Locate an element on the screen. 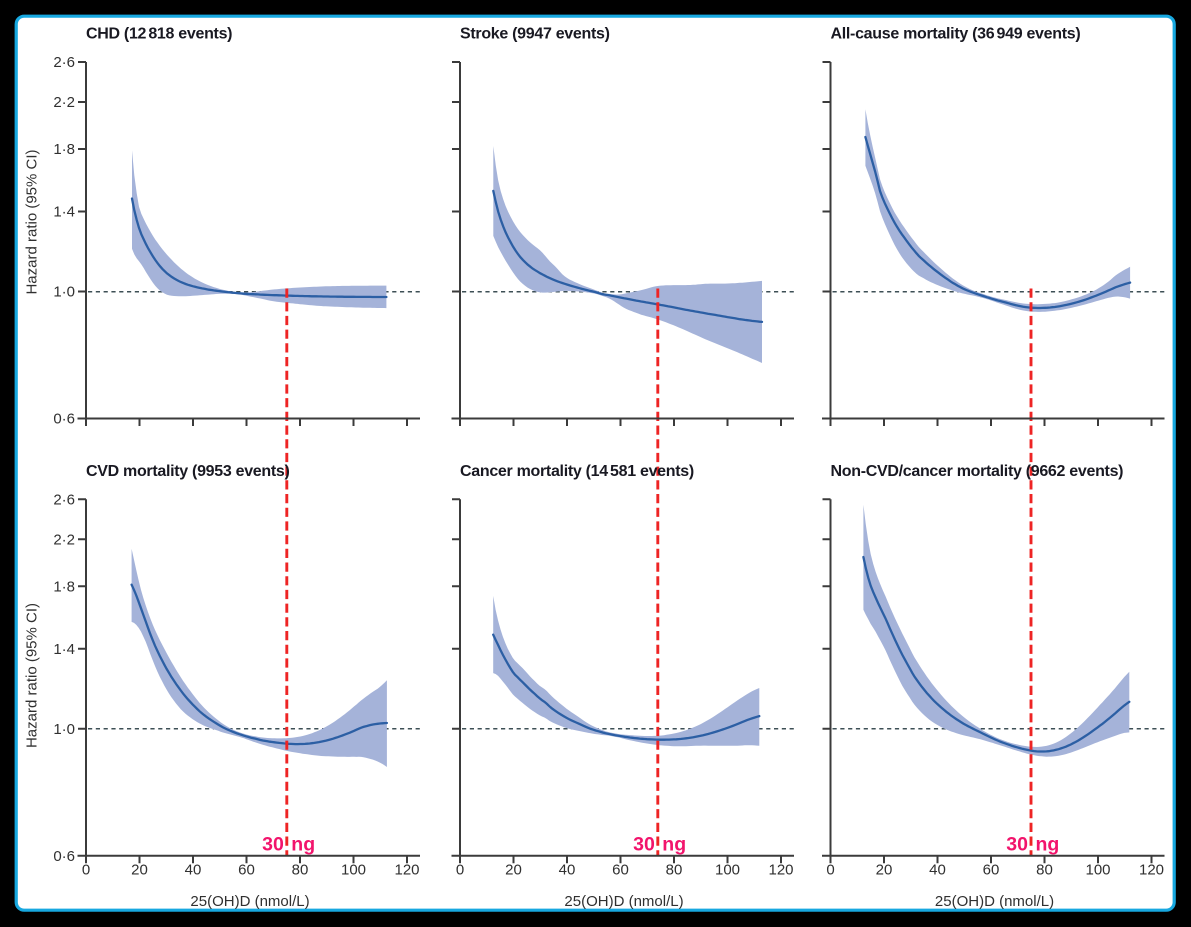 This screenshot has height=927, width=1191. svg-text: CVD mortality (9953 events) is located at coordinates (188, 471).